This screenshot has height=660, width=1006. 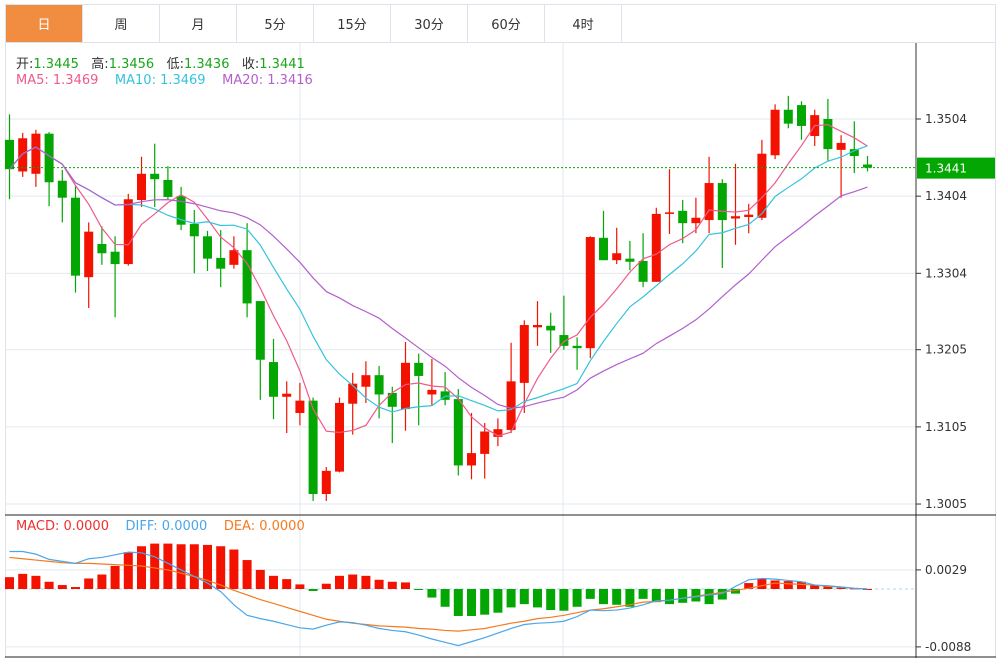 What do you see at coordinates (121, 23) in the screenshot?
I see `tab-week: 周` at bounding box center [121, 23].